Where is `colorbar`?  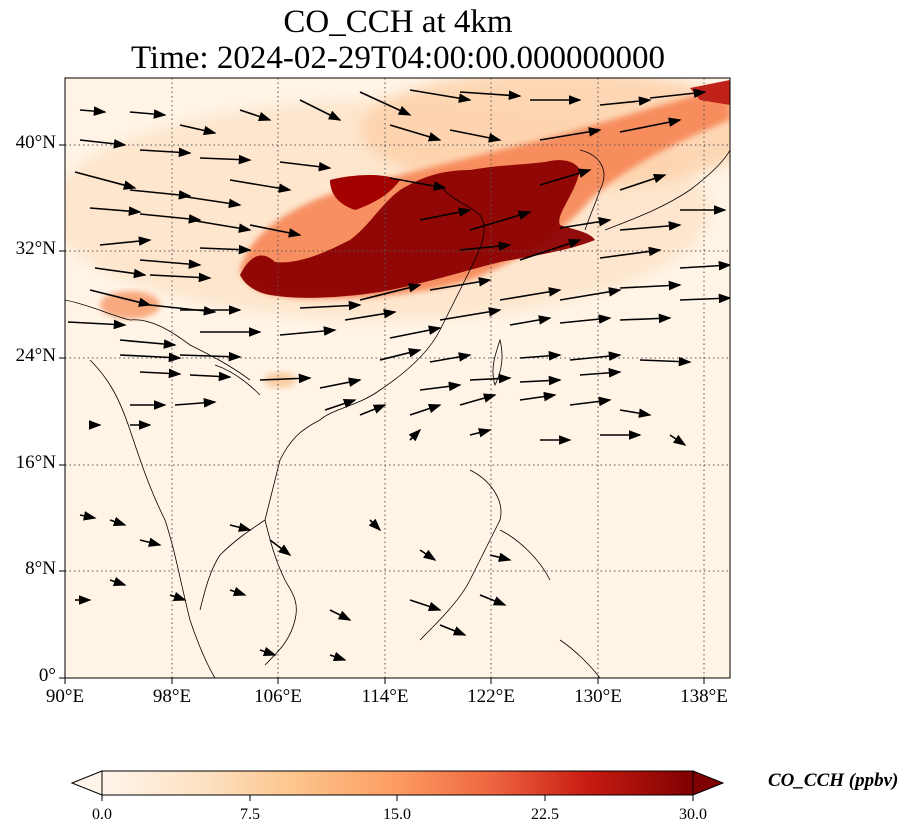 colorbar is located at coordinates (397, 785).